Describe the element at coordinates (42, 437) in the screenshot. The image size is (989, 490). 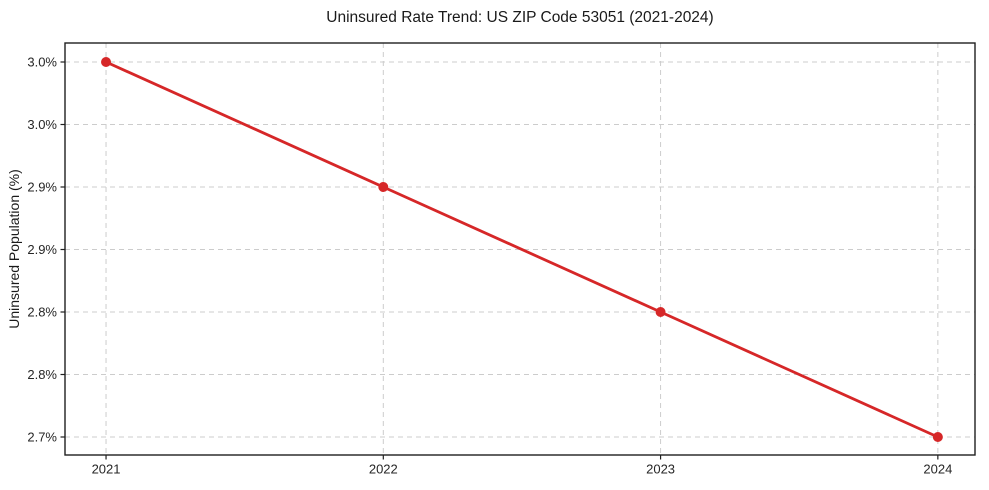
I see `y-tick-label: 2.7%` at that location.